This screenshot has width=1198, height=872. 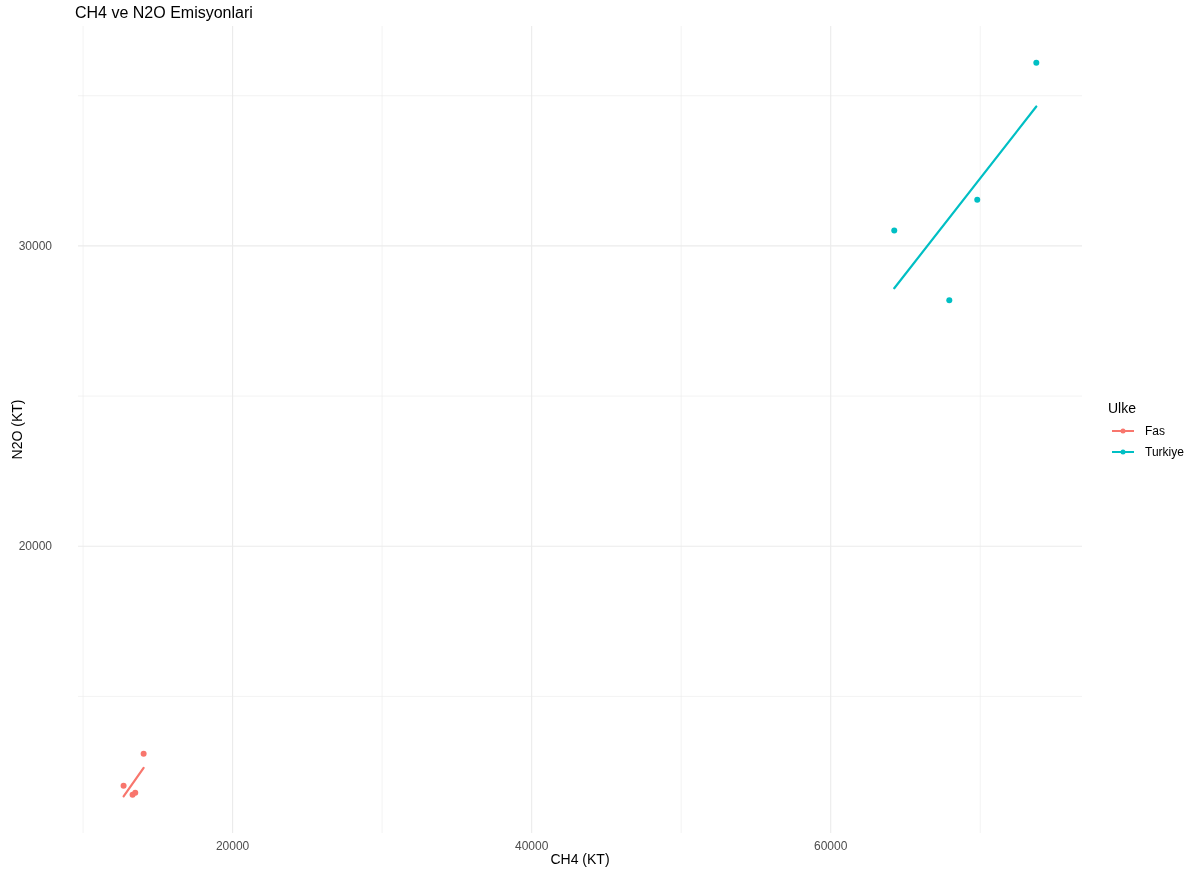 I want to click on chart-title: CH4 ve N2O Emisyonlari, so click(x=164, y=12).